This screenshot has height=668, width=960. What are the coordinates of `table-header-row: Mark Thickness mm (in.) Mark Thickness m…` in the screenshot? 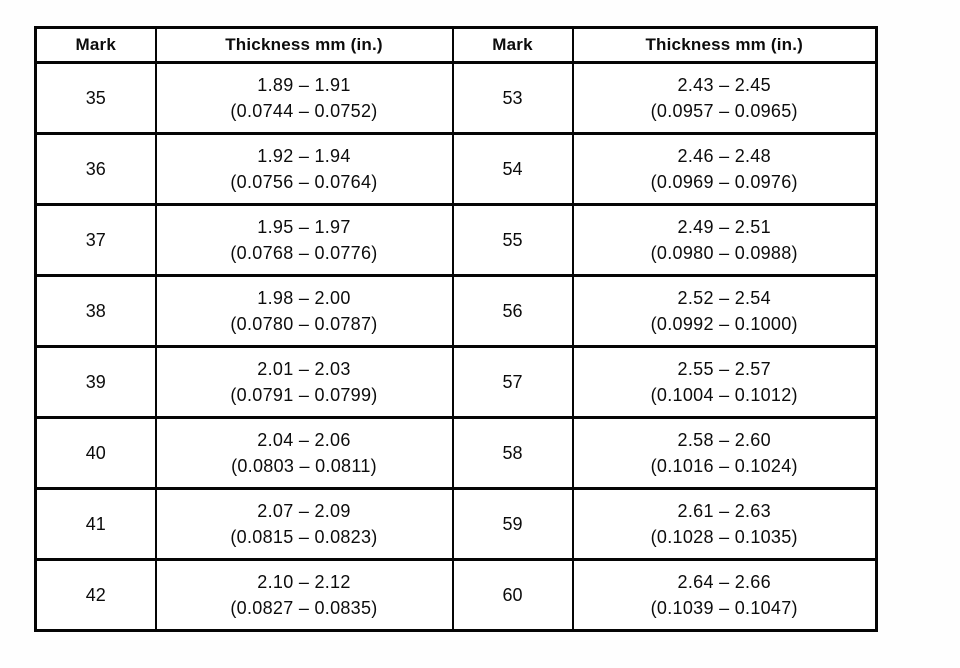 It's located at (456, 45).